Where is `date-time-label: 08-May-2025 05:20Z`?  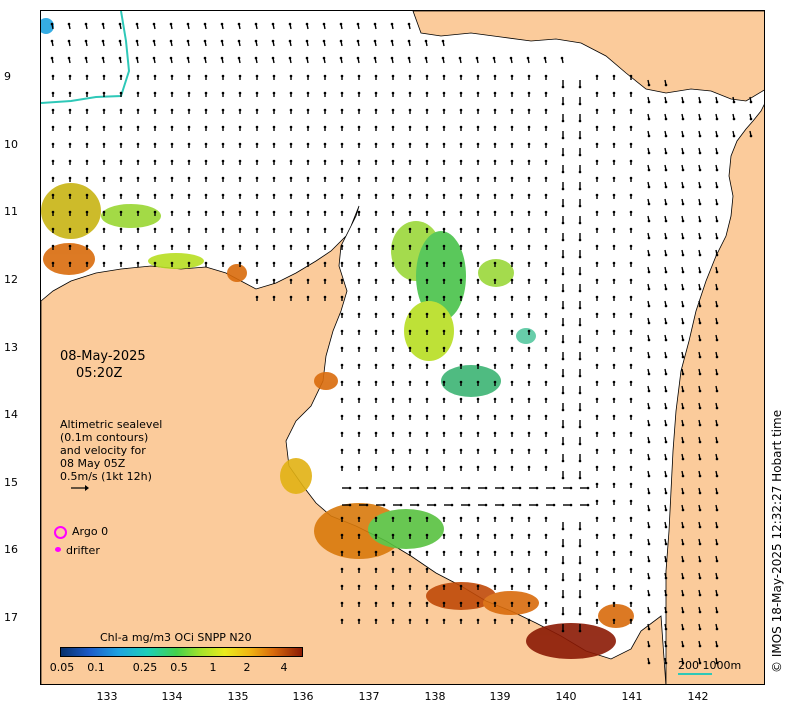 date-time-label: 08-May-2025 05:20Z is located at coordinates (103, 365).